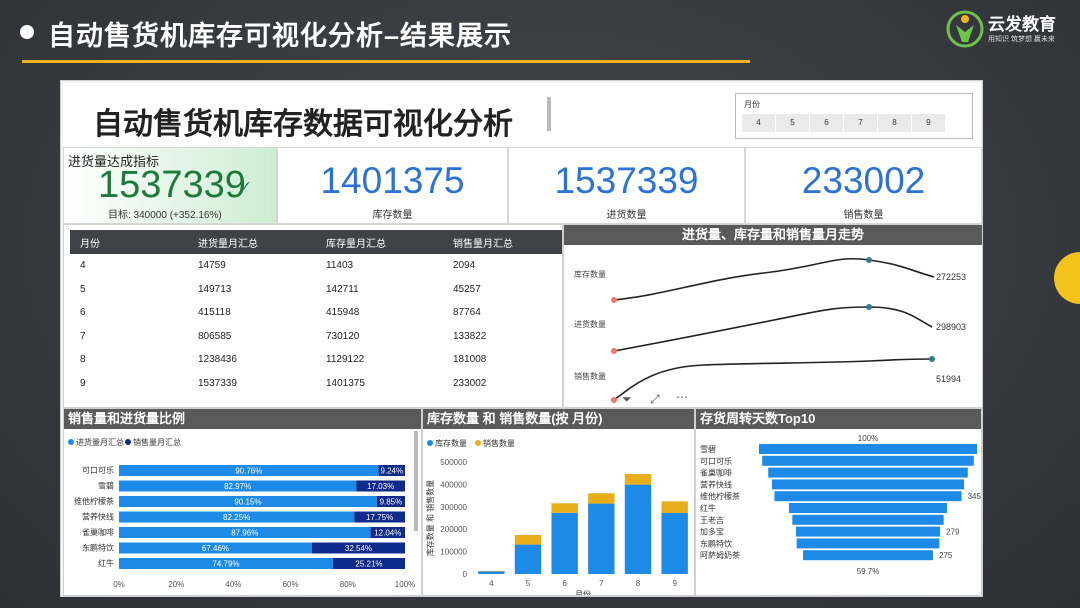 Image resolution: width=1080 pixels, height=608 pixels. What do you see at coordinates (773, 379) in the screenshot?
I see `series-line` at bounding box center [773, 379].